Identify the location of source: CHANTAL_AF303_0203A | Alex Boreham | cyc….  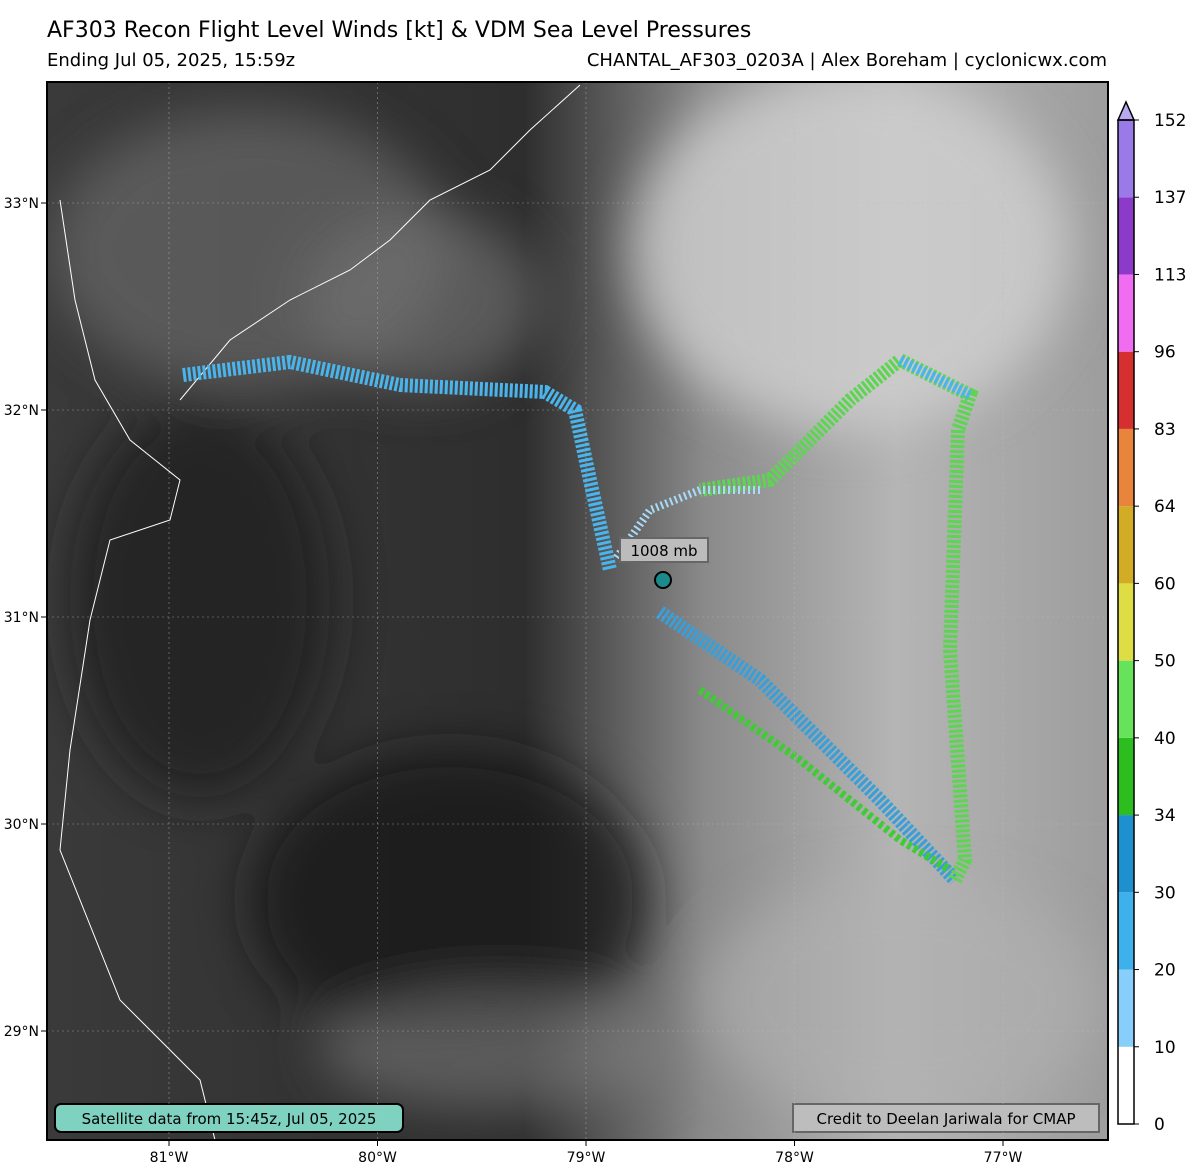
(847, 60).